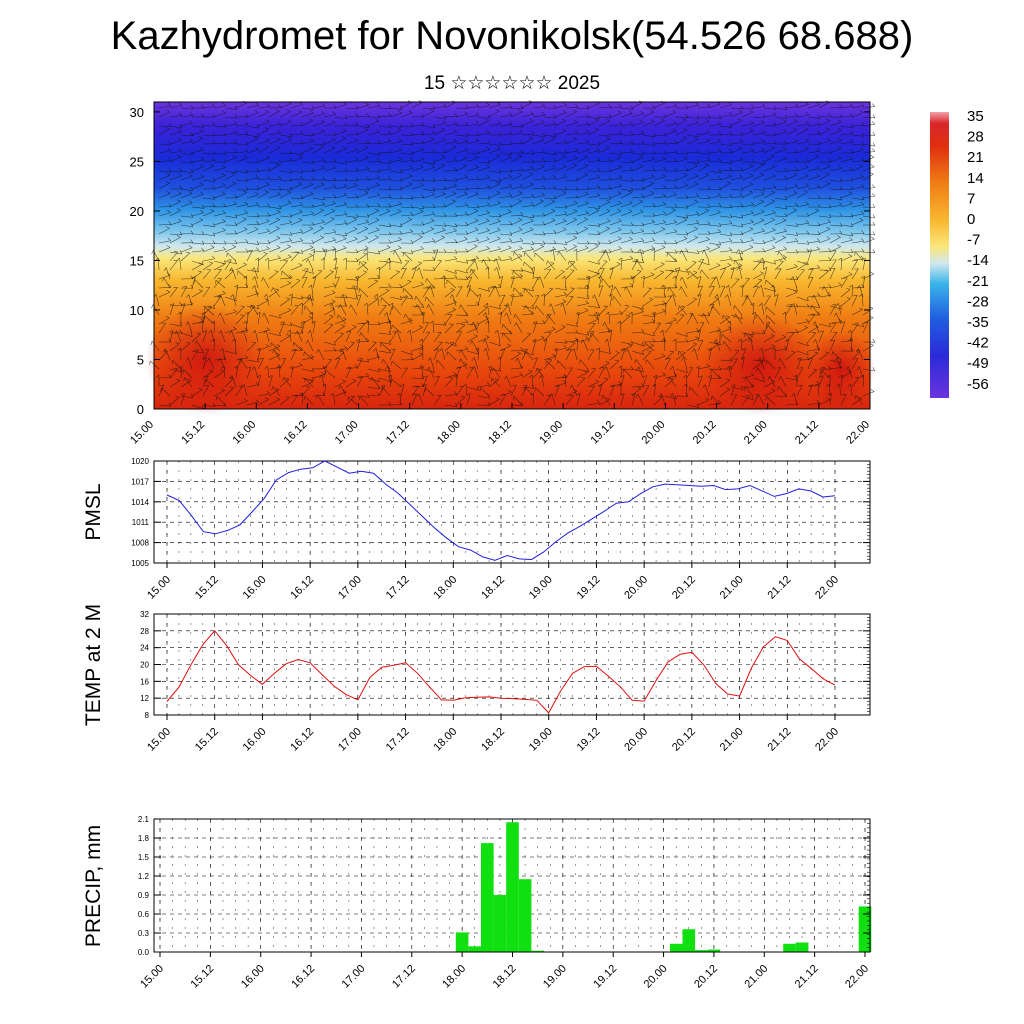 This screenshot has width=1024, height=1024. What do you see at coordinates (398, 740) in the screenshot?
I see `x-tick-label: 17.12` at bounding box center [398, 740].